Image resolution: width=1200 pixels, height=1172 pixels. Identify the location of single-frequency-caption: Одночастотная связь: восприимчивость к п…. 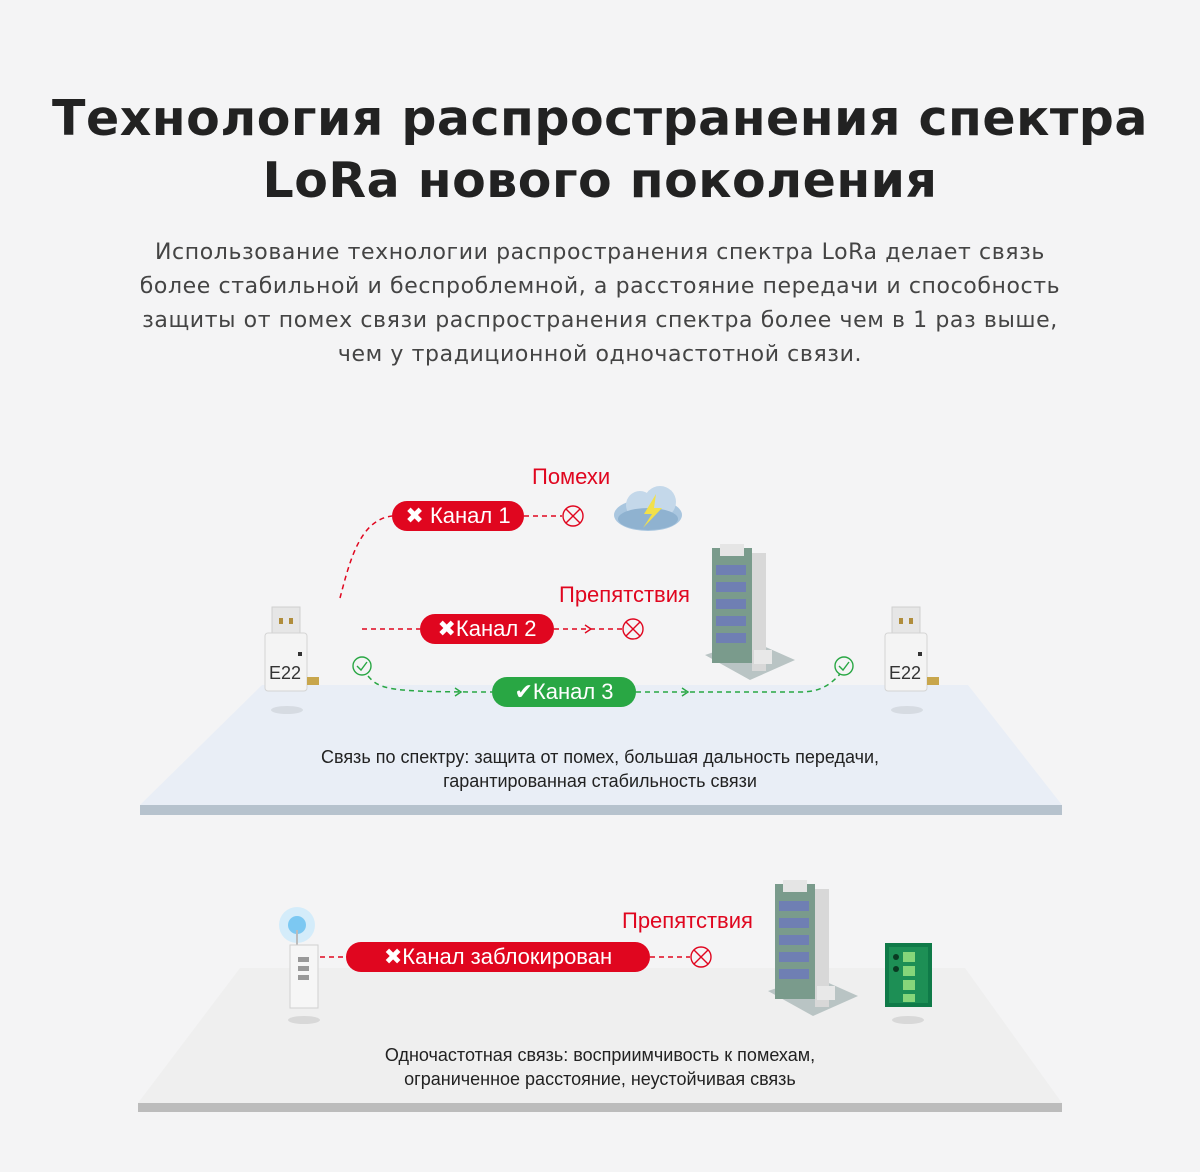
(600, 1067).